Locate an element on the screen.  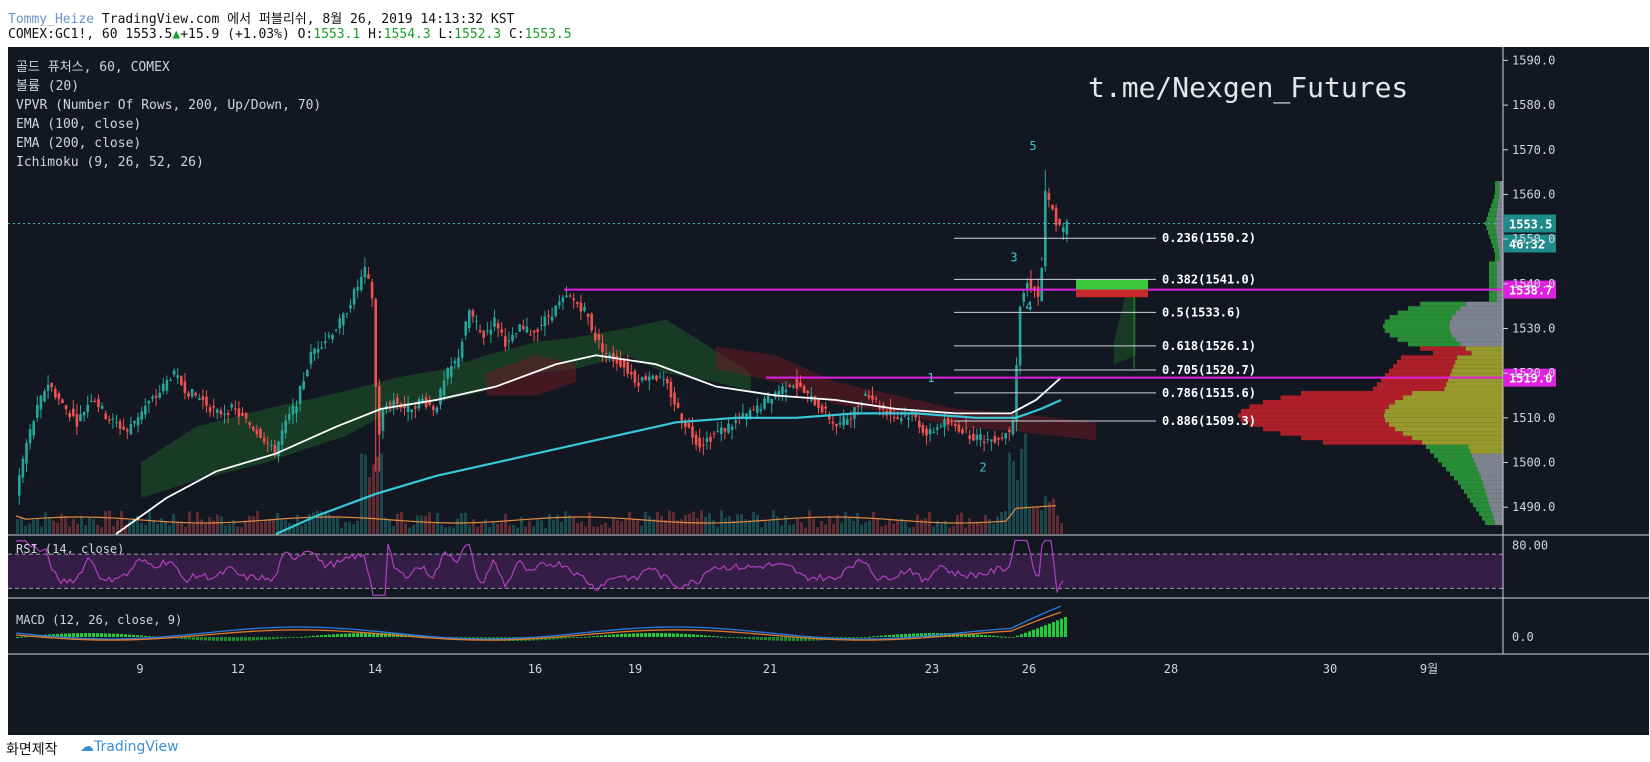
macd-line is located at coordinates (538, 622).